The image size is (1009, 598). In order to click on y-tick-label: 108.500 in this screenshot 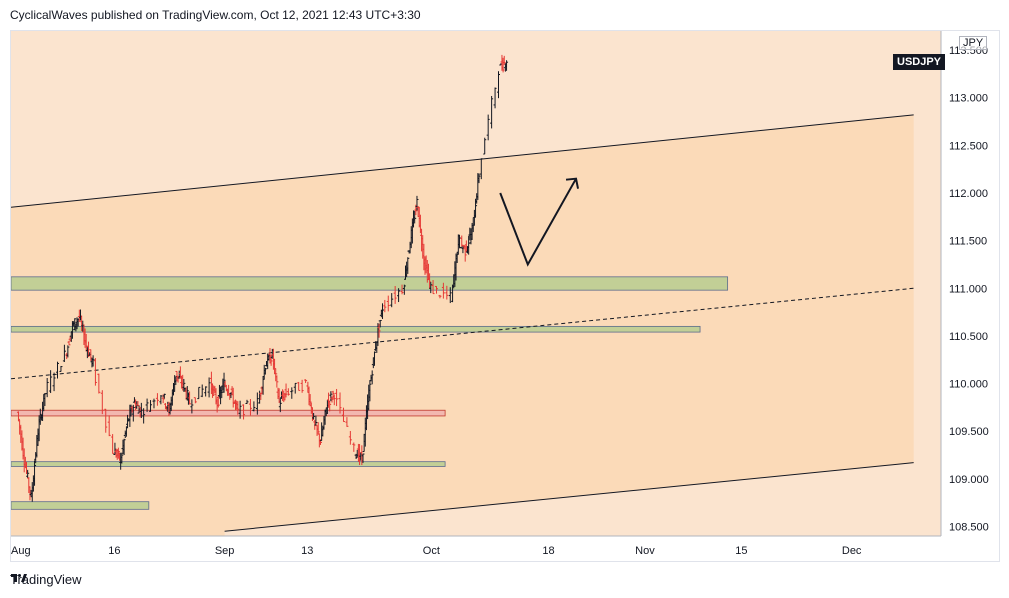, I will do `click(969, 527)`.